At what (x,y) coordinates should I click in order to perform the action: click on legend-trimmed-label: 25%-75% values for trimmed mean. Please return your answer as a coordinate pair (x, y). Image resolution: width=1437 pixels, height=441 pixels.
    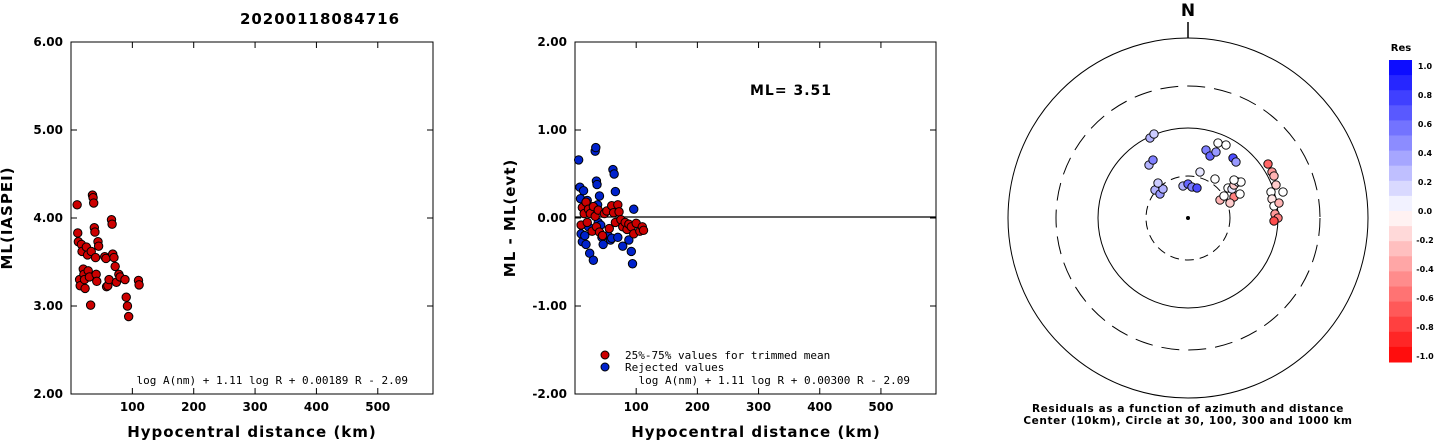
    Looking at the image, I should click on (727, 355).